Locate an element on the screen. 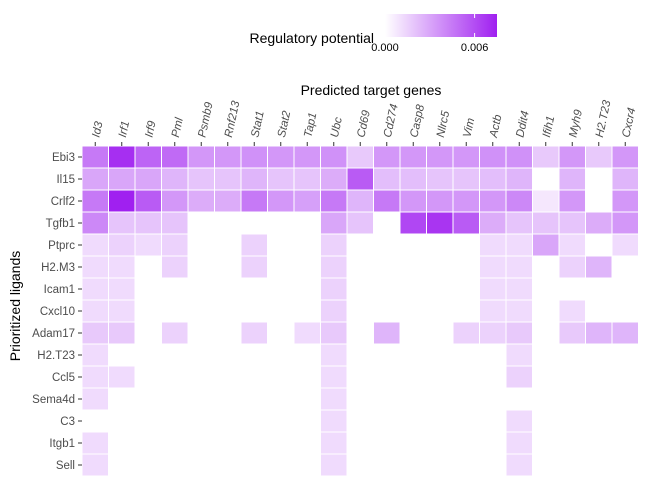  x-tick-label: Pml is located at coordinates (178, 127).